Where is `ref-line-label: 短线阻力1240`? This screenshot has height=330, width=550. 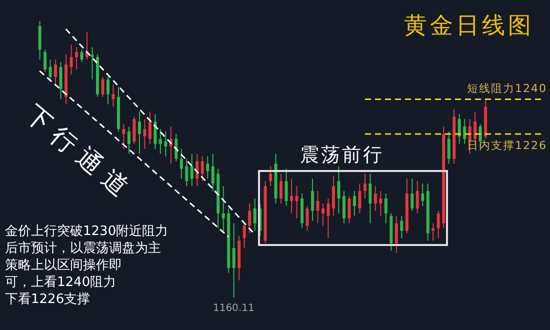
ref-line-label: 短线阻力1240 is located at coordinates (507, 89).